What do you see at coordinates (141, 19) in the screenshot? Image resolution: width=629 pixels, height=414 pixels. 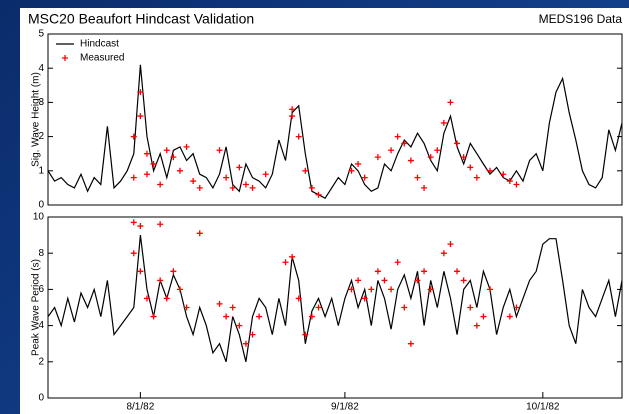 I see `chart-title: MSC20 Beaufort Hindcast Validation` at bounding box center [141, 19].